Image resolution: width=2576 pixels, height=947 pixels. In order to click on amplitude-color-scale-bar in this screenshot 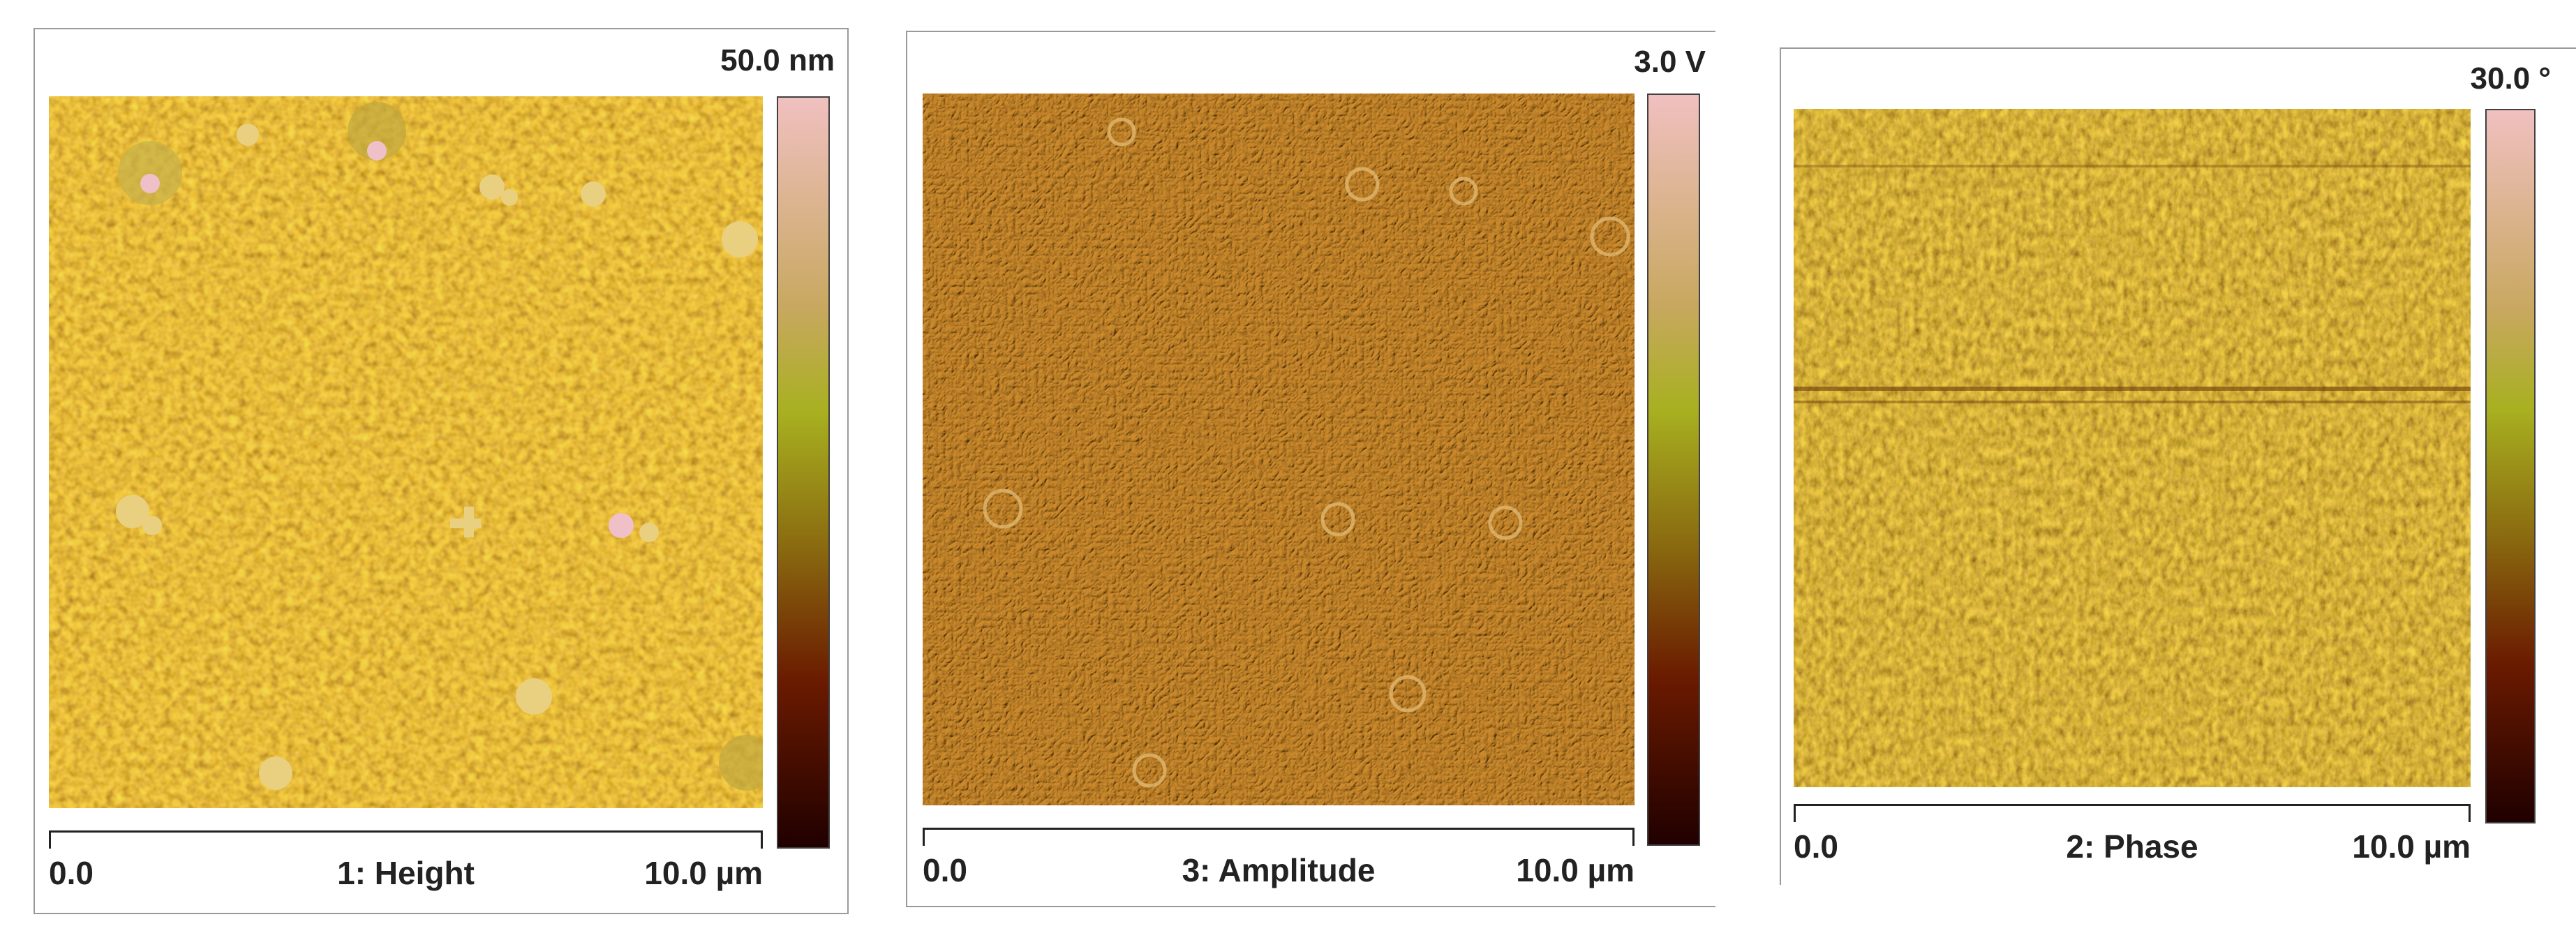, I will do `click(1674, 470)`.